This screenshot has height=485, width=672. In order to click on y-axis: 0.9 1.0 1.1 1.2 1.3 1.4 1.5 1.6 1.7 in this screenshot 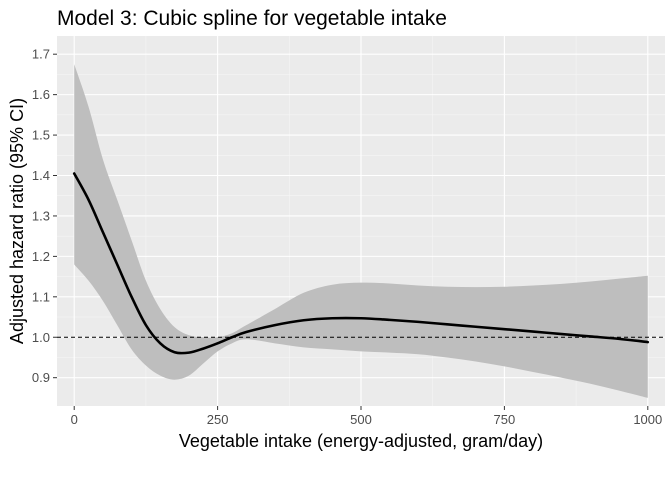, I will do `click(44, 216)`.